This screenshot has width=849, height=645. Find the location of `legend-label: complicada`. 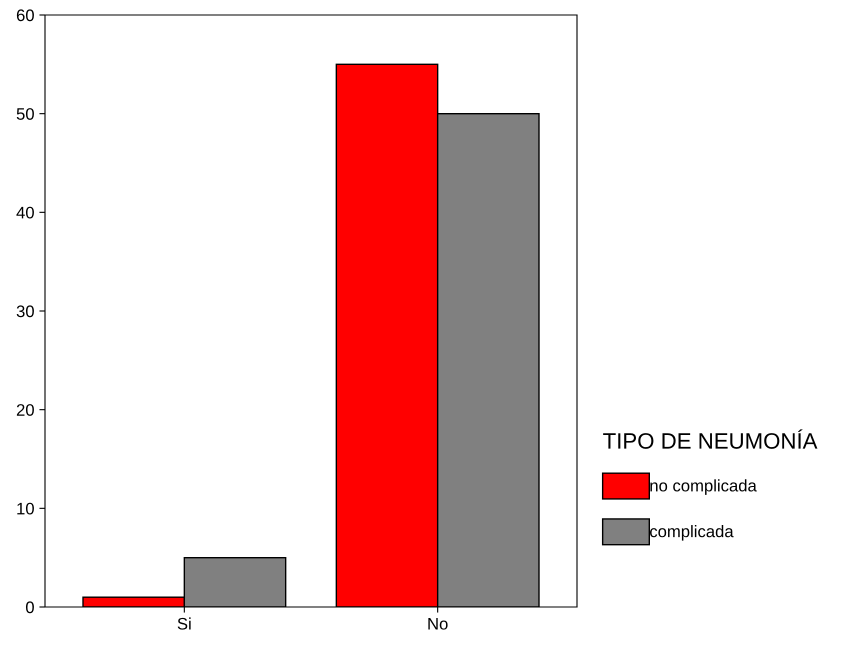

legend-label: complicada is located at coordinates (692, 533).